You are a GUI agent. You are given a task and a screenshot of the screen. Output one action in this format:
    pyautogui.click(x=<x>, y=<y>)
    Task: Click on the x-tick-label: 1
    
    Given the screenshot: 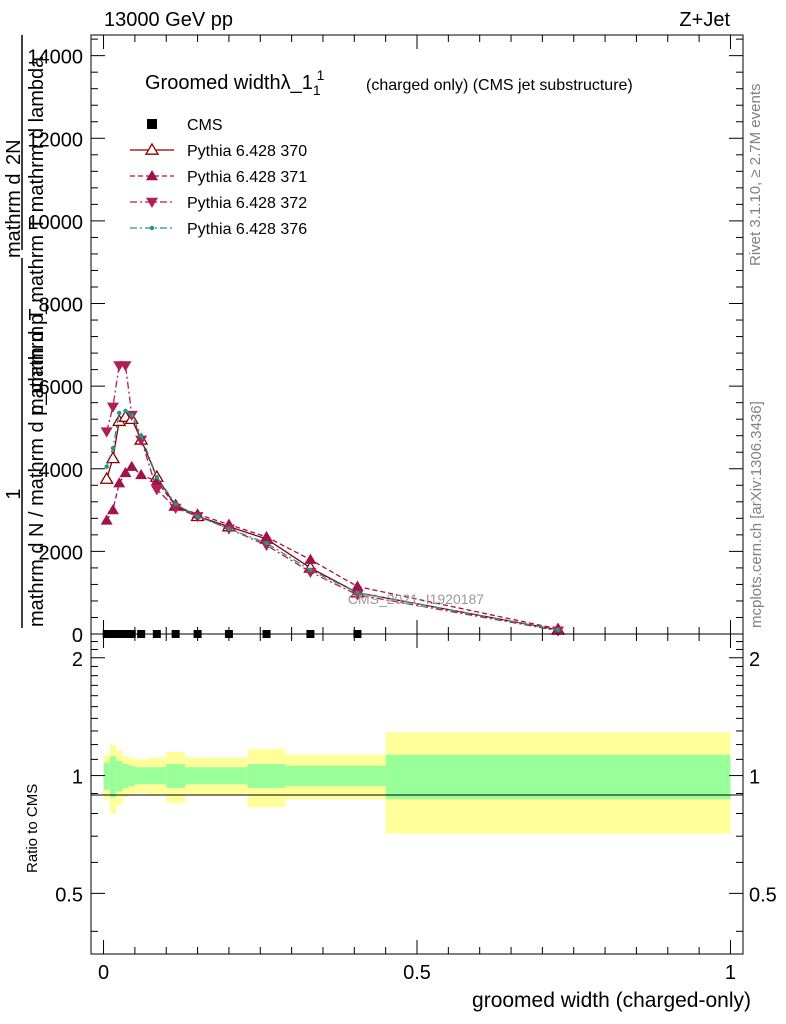 What is the action you would take?
    pyautogui.click(x=730, y=973)
    